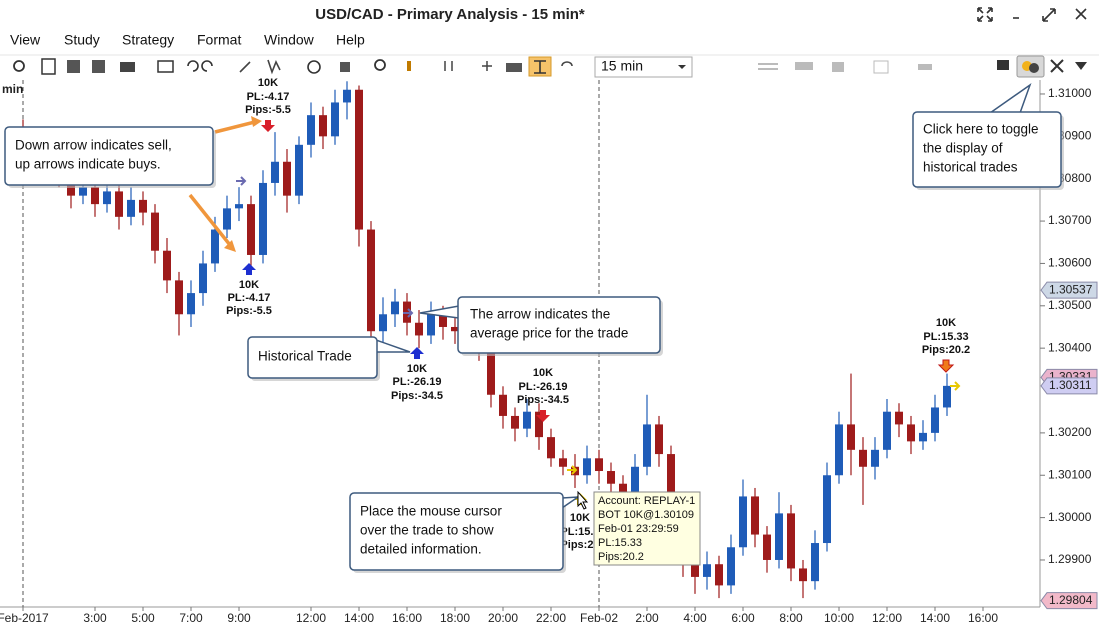 The height and width of the screenshot is (632, 1099). Describe the element at coordinates (98, 66) in the screenshot. I see `save-all-icon` at that location.